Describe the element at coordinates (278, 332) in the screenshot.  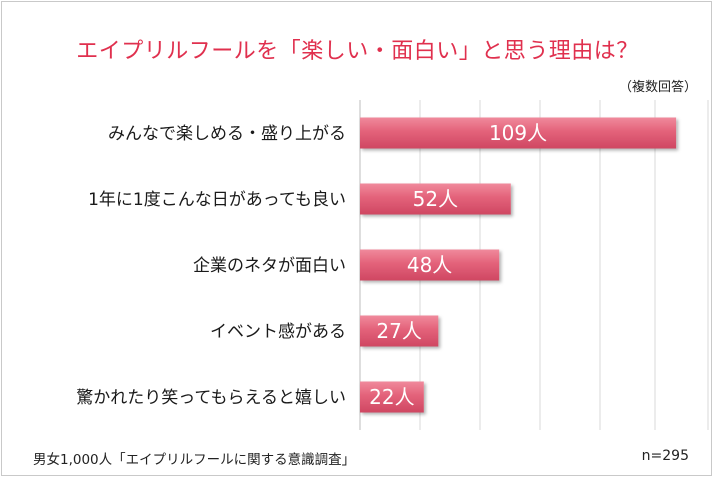
I see `category-label: イベント感がある` at that location.